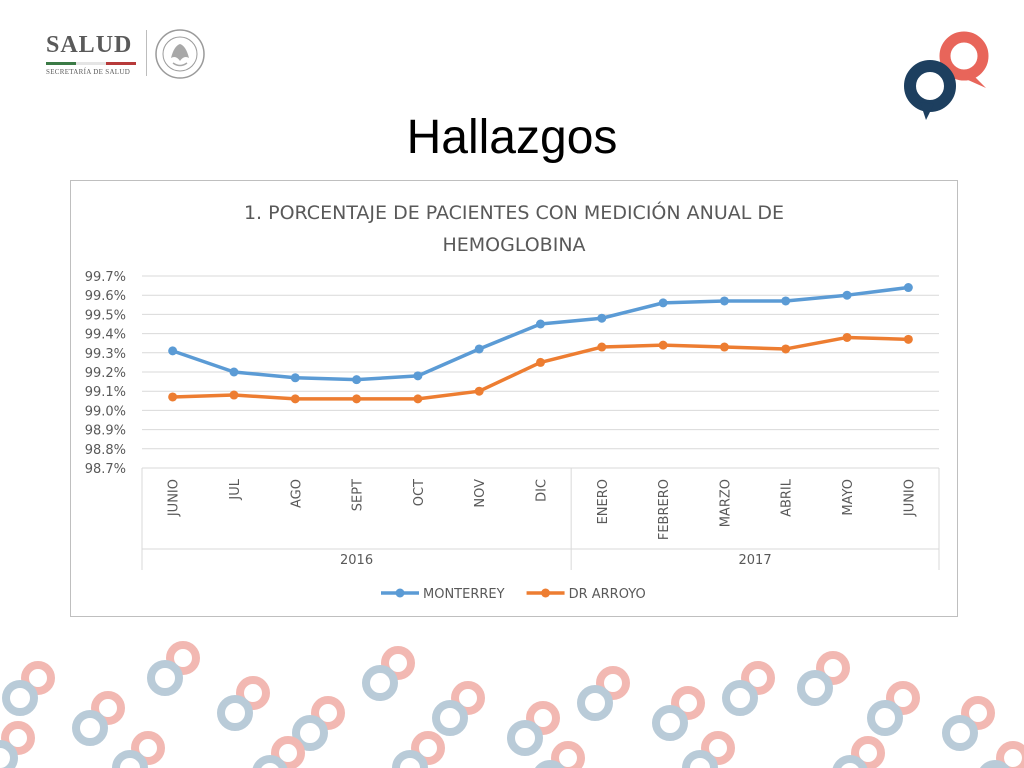 This screenshot has height=768, width=1024. What do you see at coordinates (146, 53) in the screenshot?
I see `header-divider` at bounding box center [146, 53].